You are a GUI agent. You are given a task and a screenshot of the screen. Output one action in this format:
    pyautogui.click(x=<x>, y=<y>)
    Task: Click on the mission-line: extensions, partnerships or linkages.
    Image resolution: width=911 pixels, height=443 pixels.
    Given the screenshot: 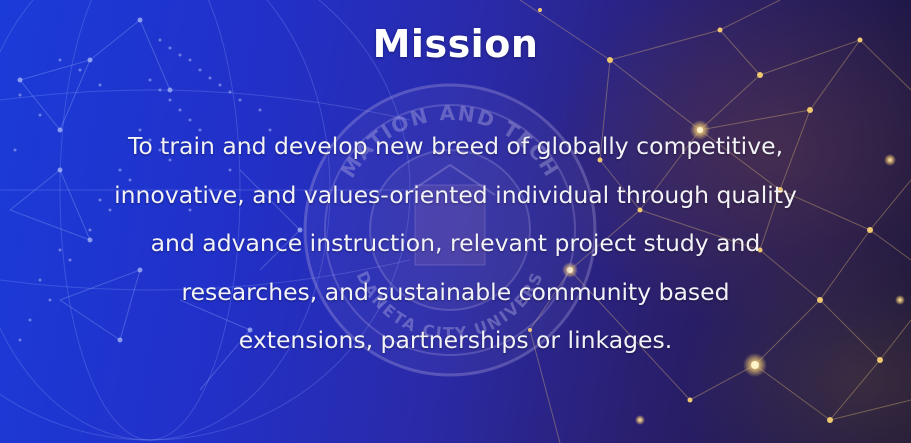 What is the action you would take?
    pyautogui.click(x=455, y=340)
    